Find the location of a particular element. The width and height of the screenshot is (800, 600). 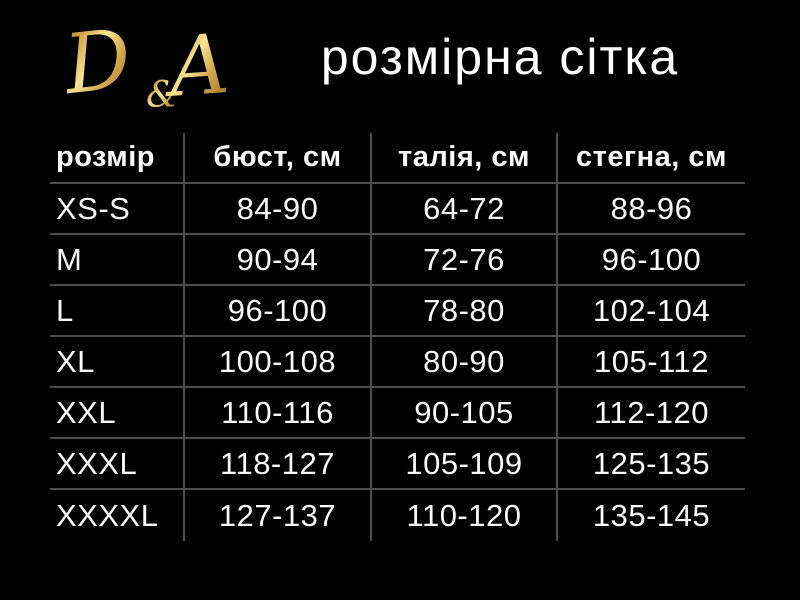

cell-hips: 135-145 is located at coordinates (651, 515).